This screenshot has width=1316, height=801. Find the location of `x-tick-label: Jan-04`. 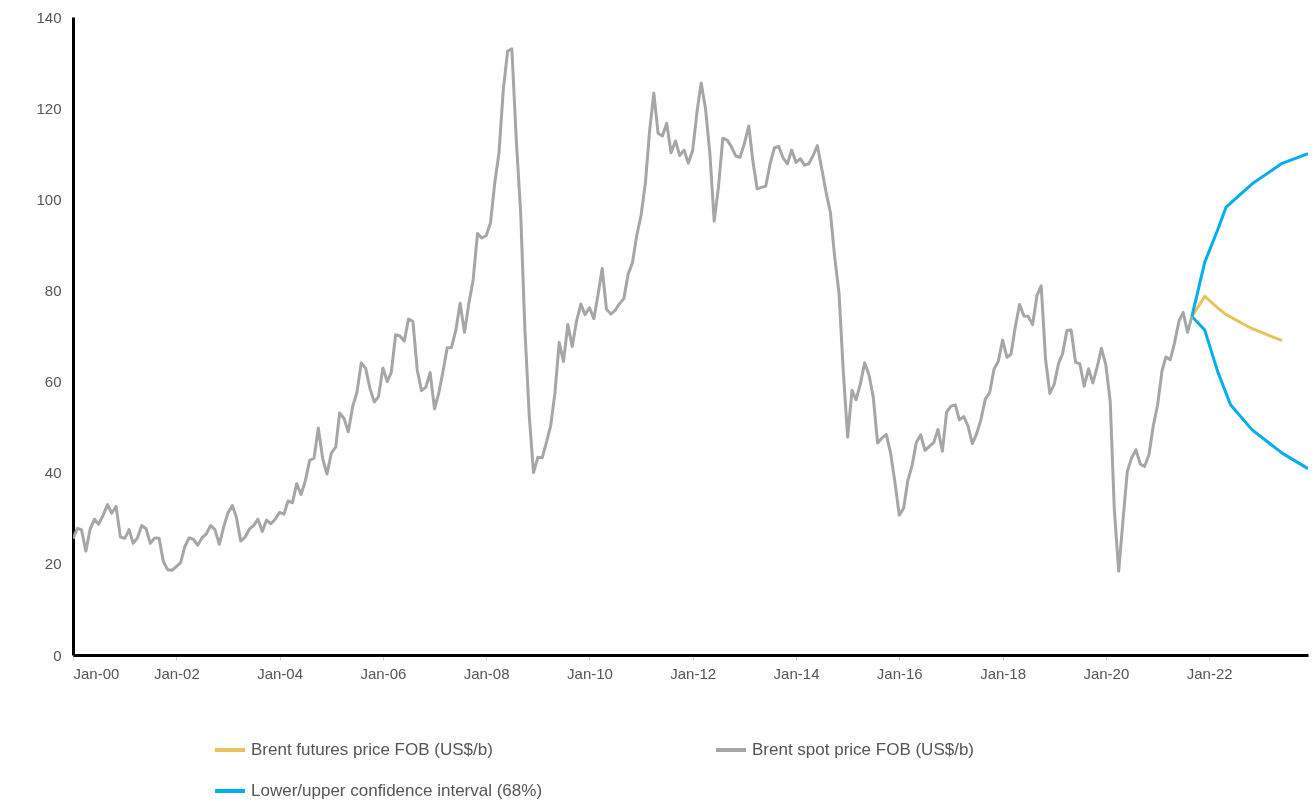

x-tick-label: Jan-04 is located at coordinates (280, 673).